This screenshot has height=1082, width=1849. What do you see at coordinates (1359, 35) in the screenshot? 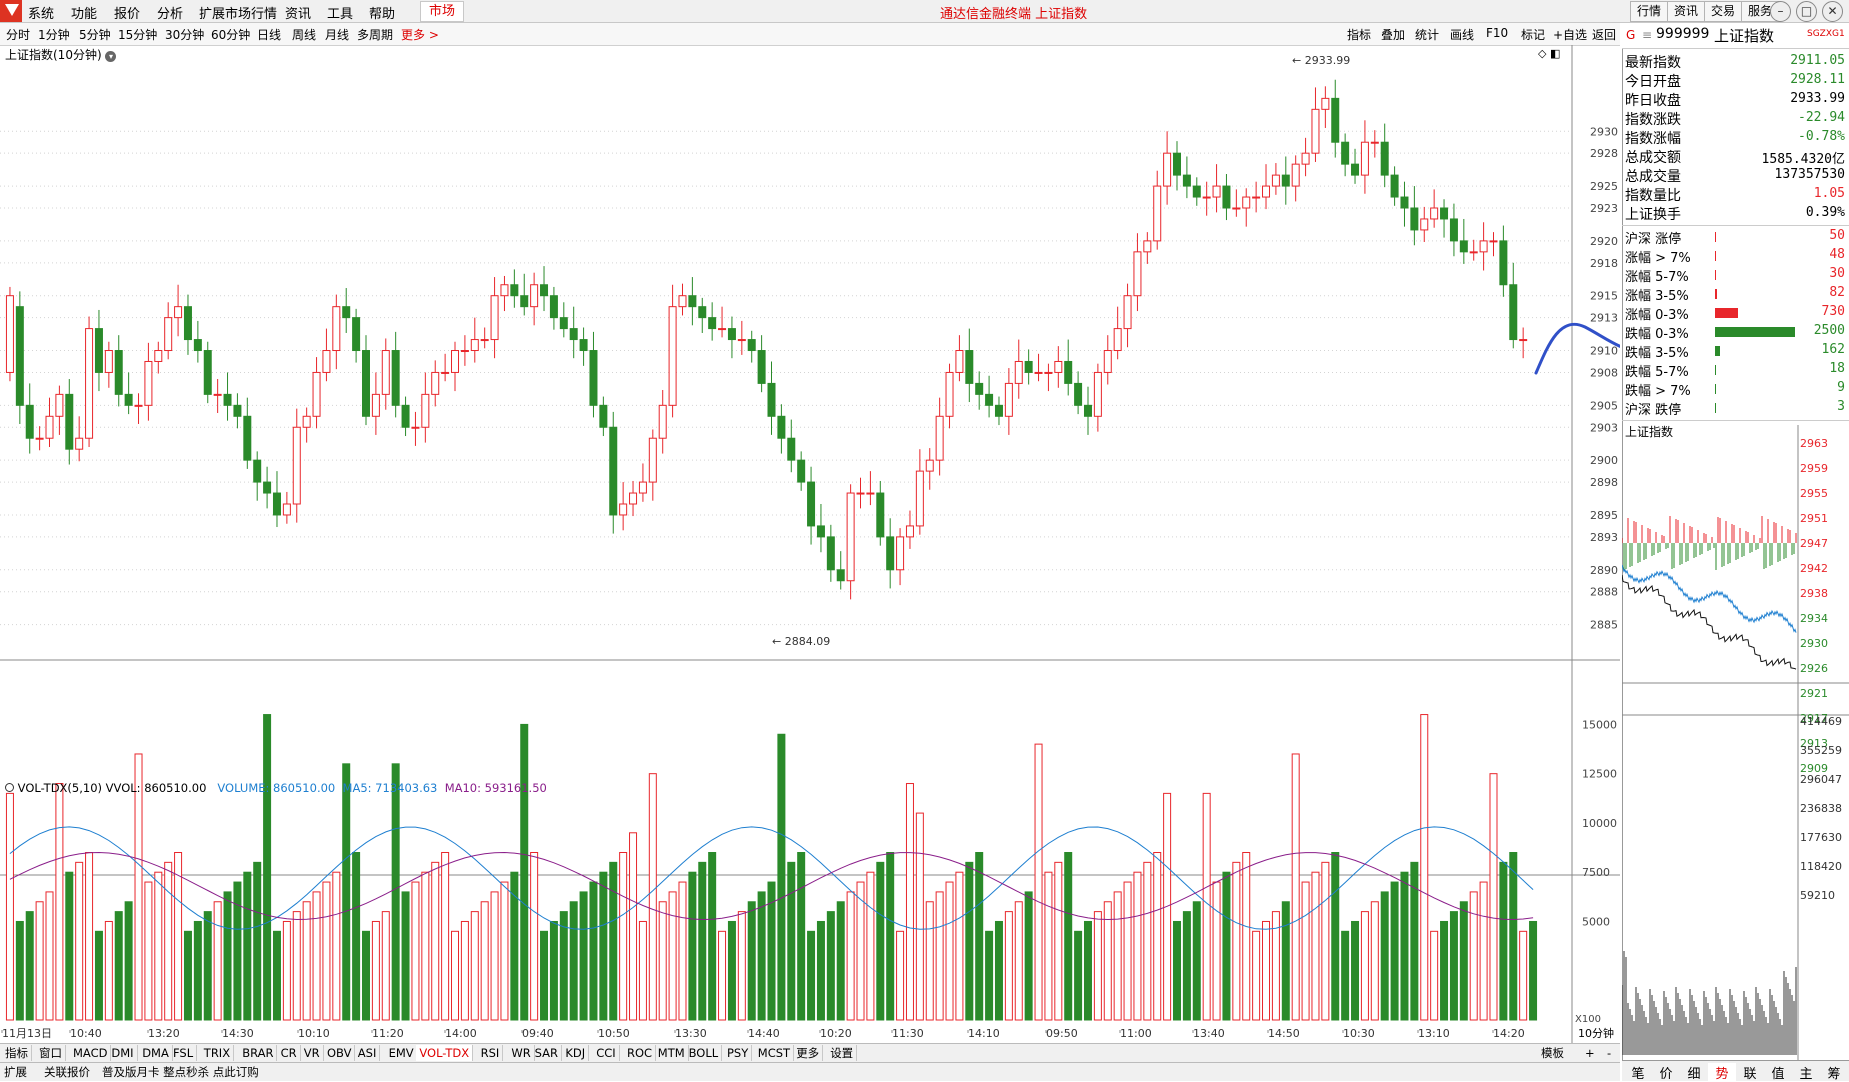
I see `tool-0: 指标` at bounding box center [1359, 35].